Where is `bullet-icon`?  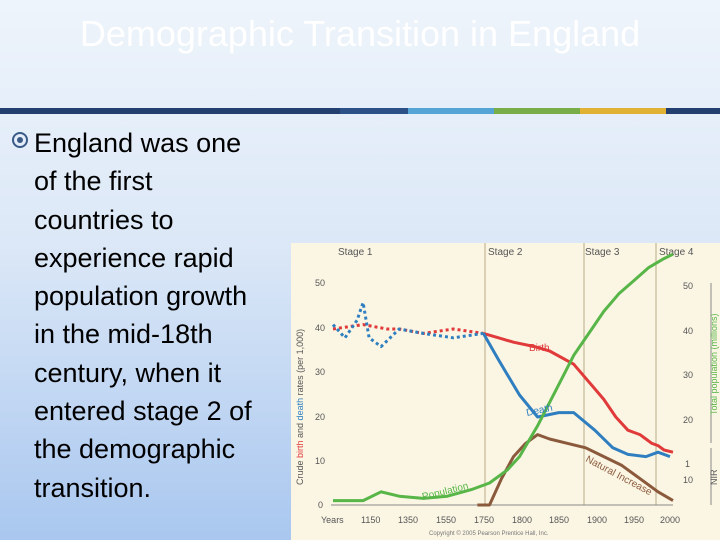 bullet-icon is located at coordinates (20, 140).